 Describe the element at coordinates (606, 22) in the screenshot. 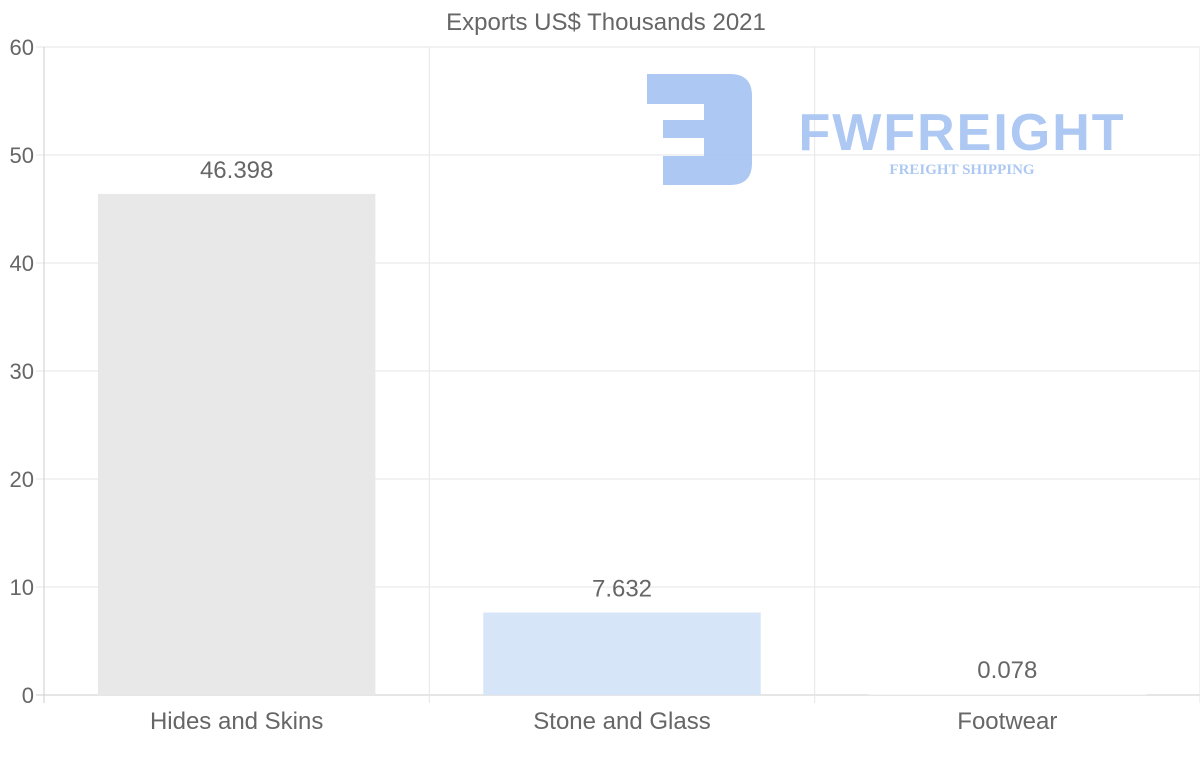

I see `chart-title: Exports US$ Thousands 2021` at that location.